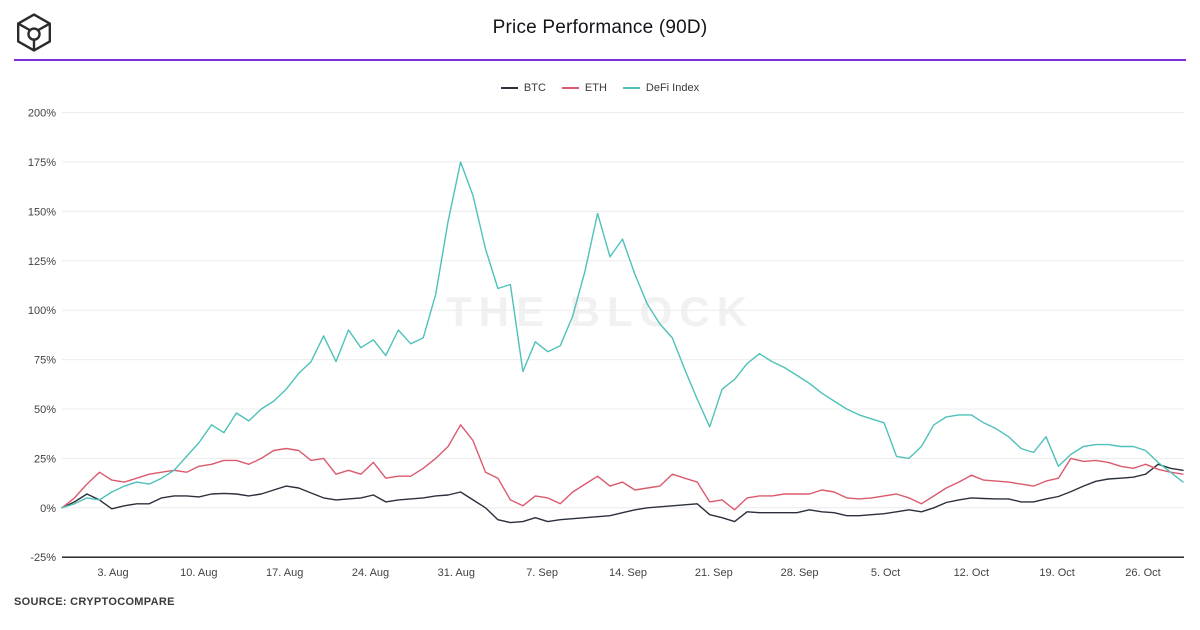 This screenshot has width=1200, height=630. I want to click on watermark: THE BLOCK, so click(600, 311).